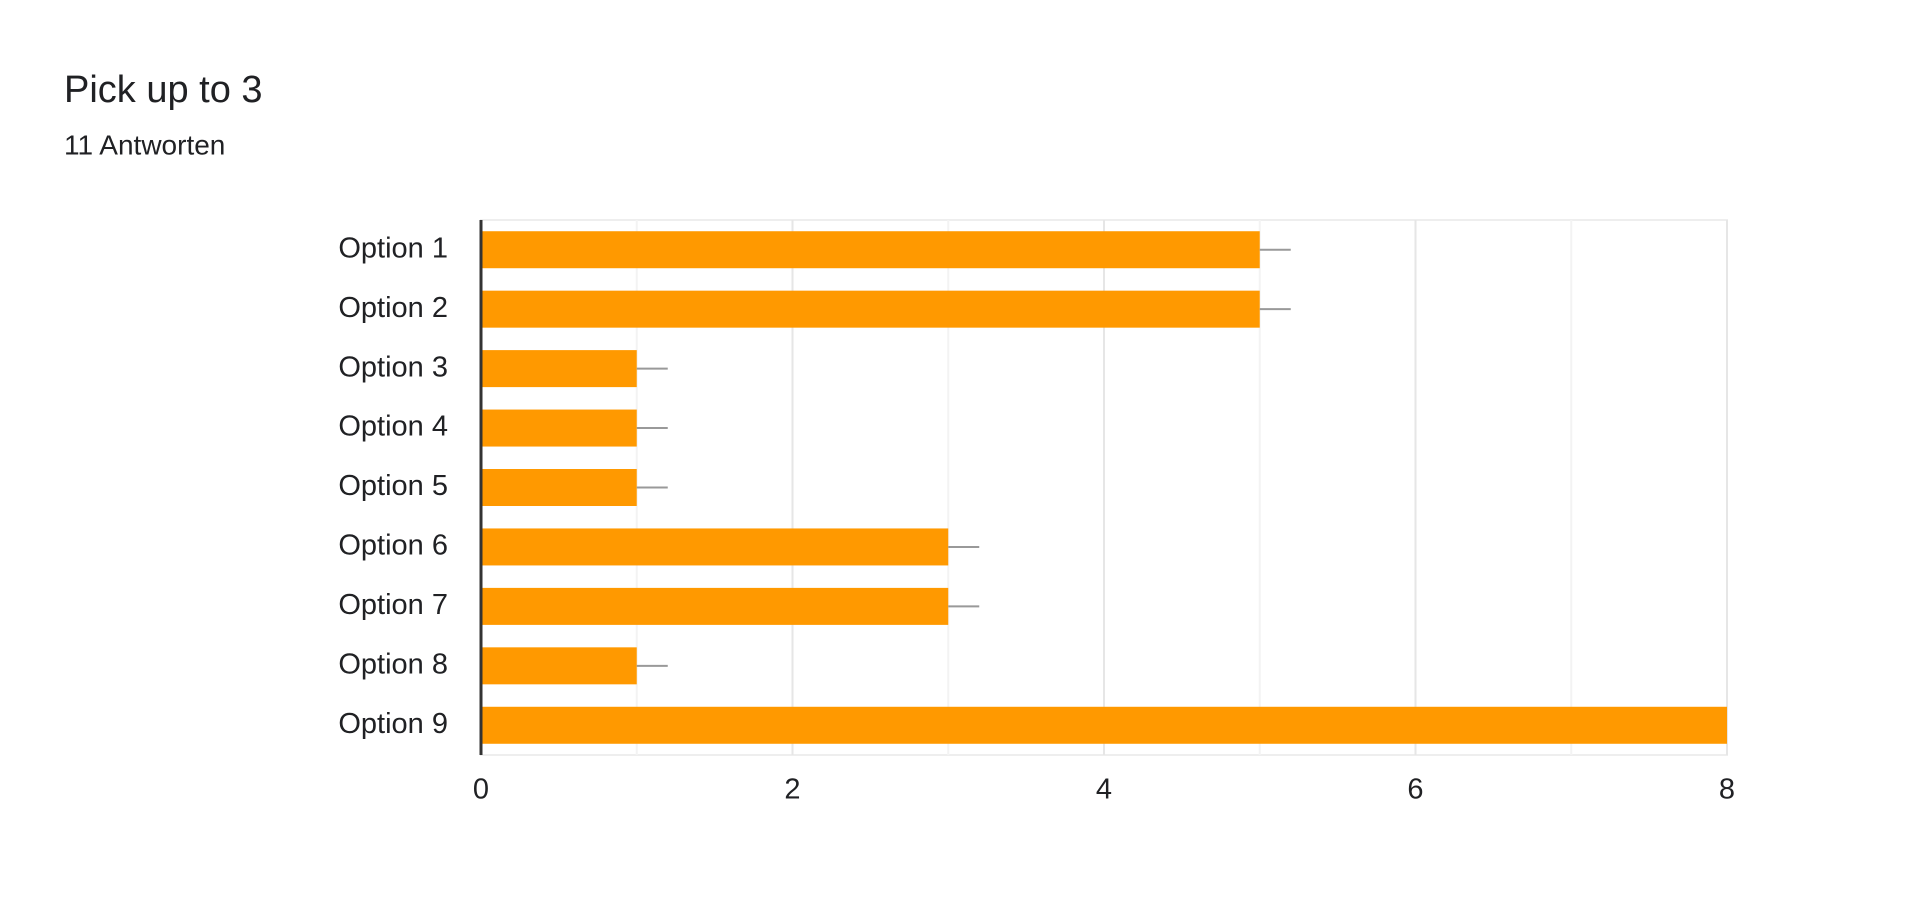 This screenshot has width=1920, height=913. What do you see at coordinates (393, 486) in the screenshot?
I see `y-tick-label: Option 5` at bounding box center [393, 486].